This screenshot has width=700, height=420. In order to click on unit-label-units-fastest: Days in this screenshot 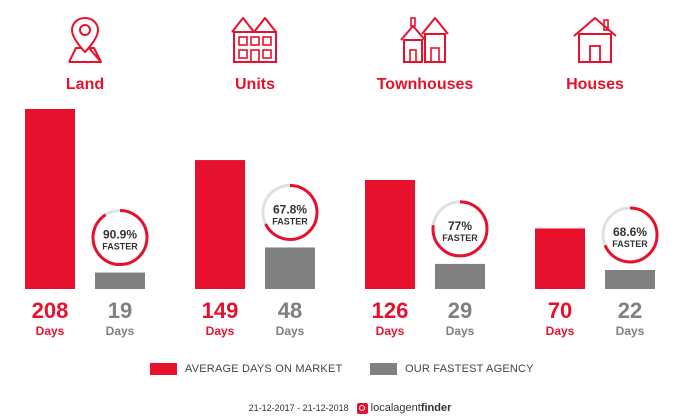, I will do `click(290, 331)`.